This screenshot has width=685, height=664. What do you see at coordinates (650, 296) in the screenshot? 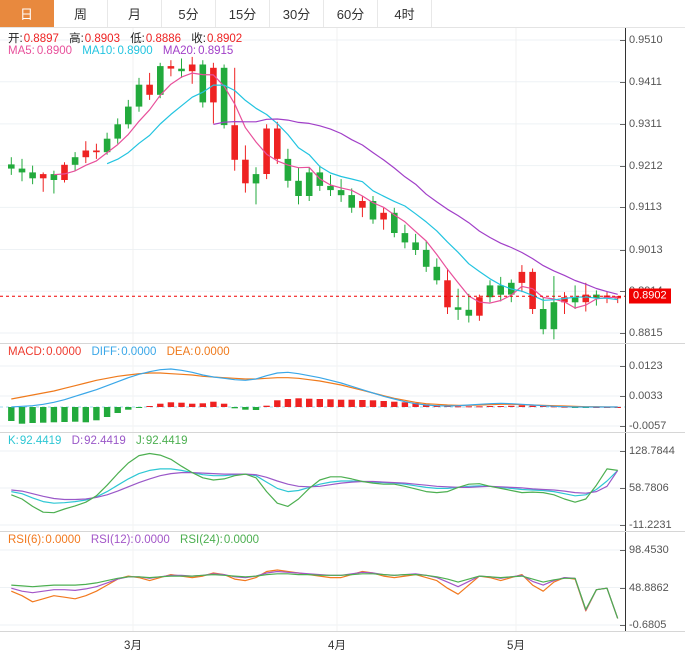
I see `current-price-badge: 0.8902` at bounding box center [650, 296].